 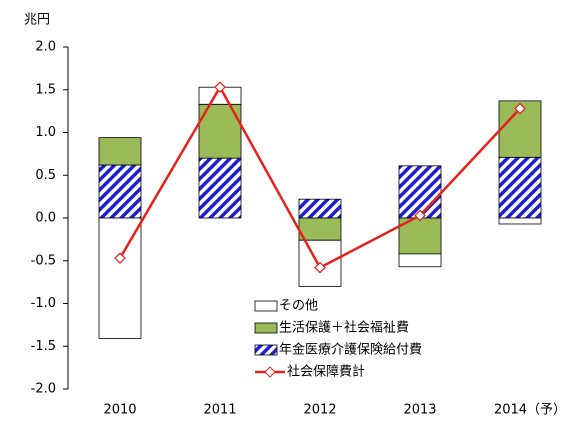 What do you see at coordinates (344, 328) in the screenshot?
I see `legend-label: 生活保護＋社会福祉費` at bounding box center [344, 328].